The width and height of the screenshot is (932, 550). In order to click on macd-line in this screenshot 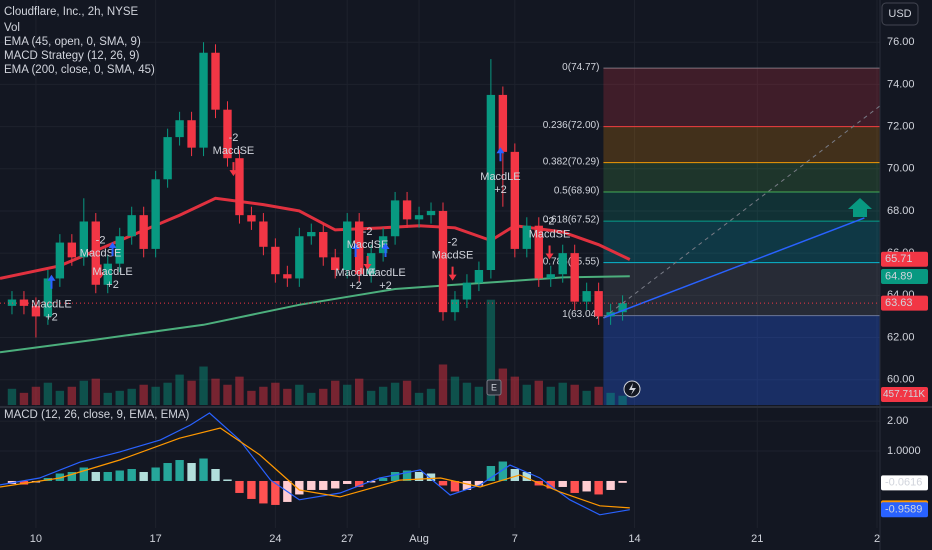, I will do `click(315, 464)`.